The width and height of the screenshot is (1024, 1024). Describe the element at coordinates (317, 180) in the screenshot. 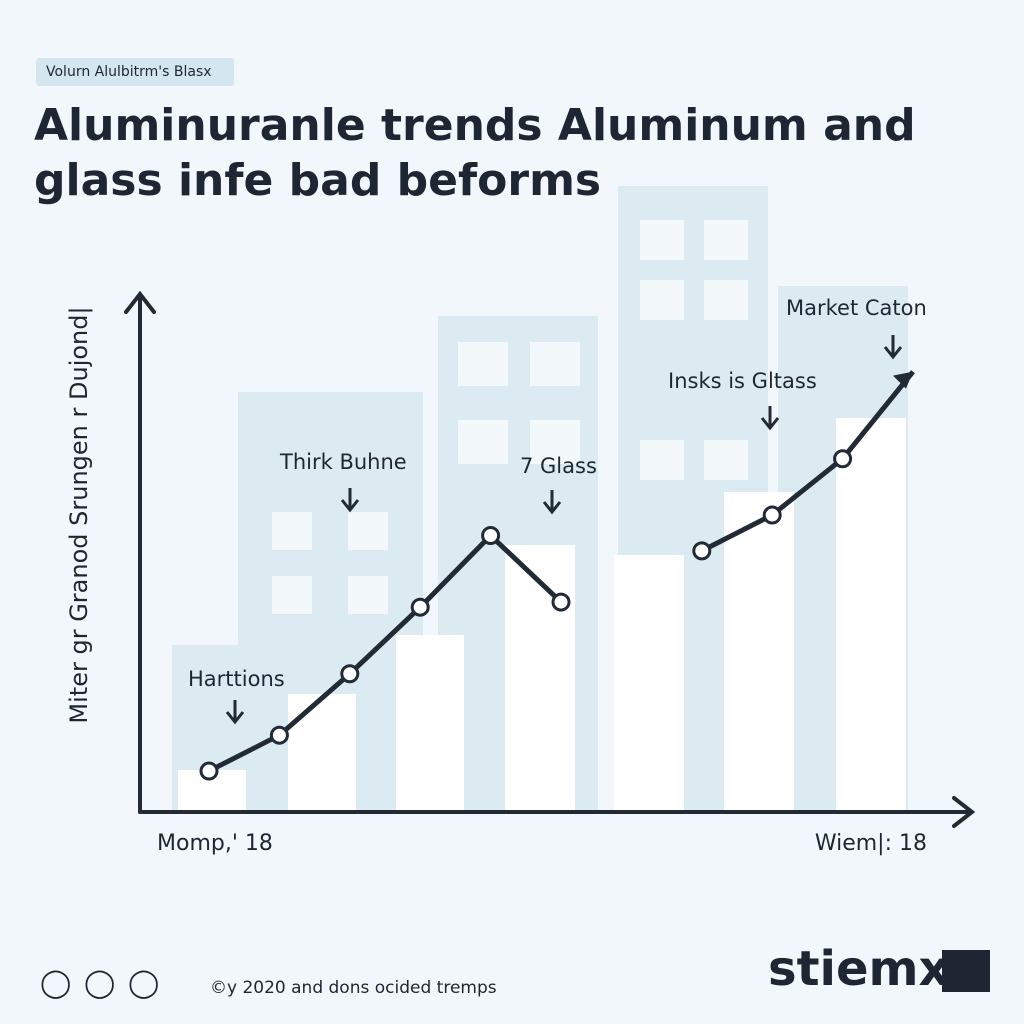

I see `chart-title: glass infe bad beforms` at that location.